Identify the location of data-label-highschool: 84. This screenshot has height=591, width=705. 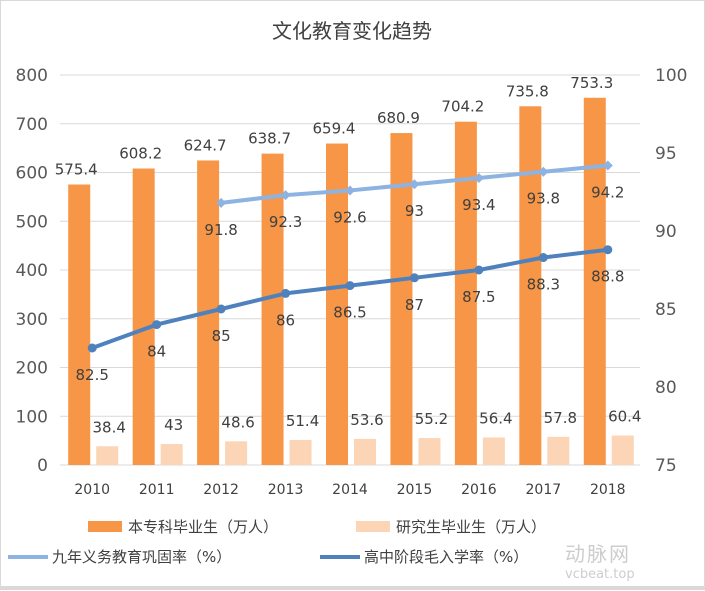
(156, 352).